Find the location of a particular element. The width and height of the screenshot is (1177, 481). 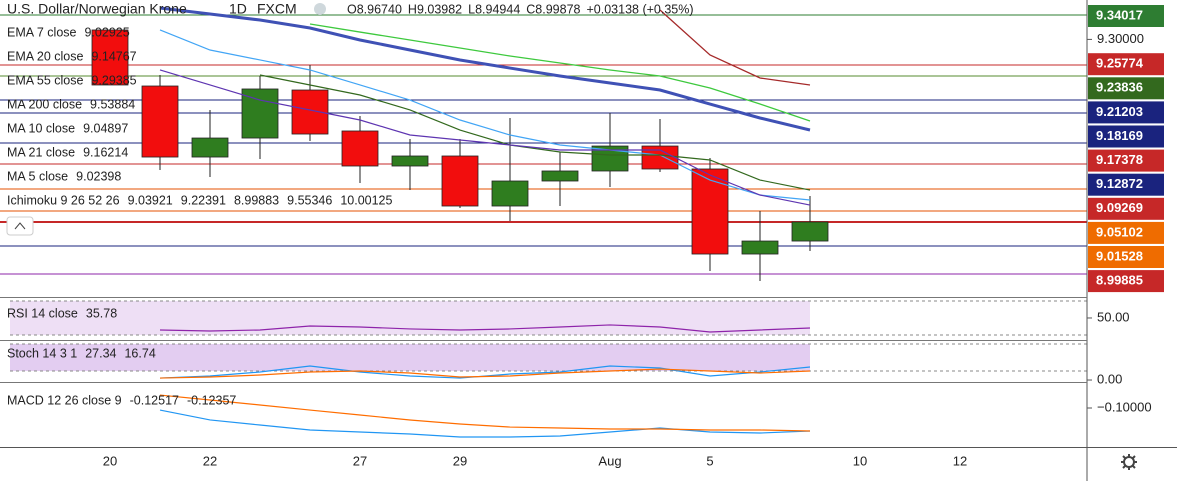

ohlc-value: O8.96740 is located at coordinates (374, 9).